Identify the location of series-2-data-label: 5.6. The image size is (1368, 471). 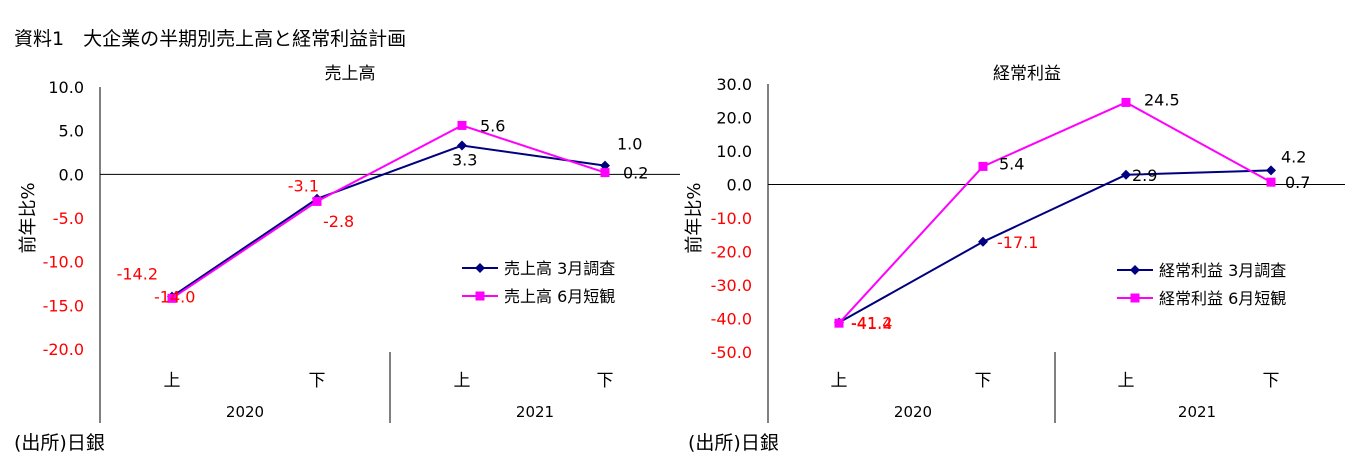
(492, 125).